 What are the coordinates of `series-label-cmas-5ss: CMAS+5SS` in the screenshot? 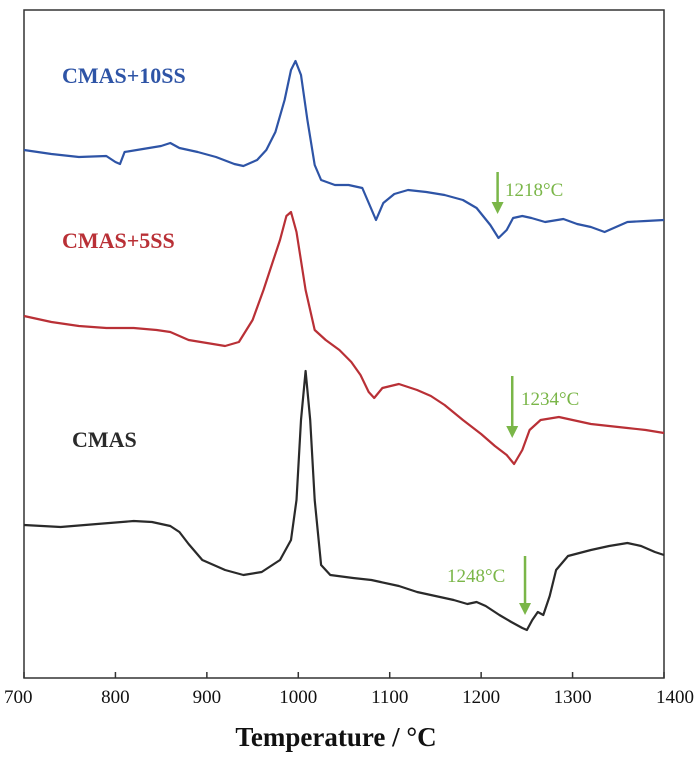 It's located at (118, 240).